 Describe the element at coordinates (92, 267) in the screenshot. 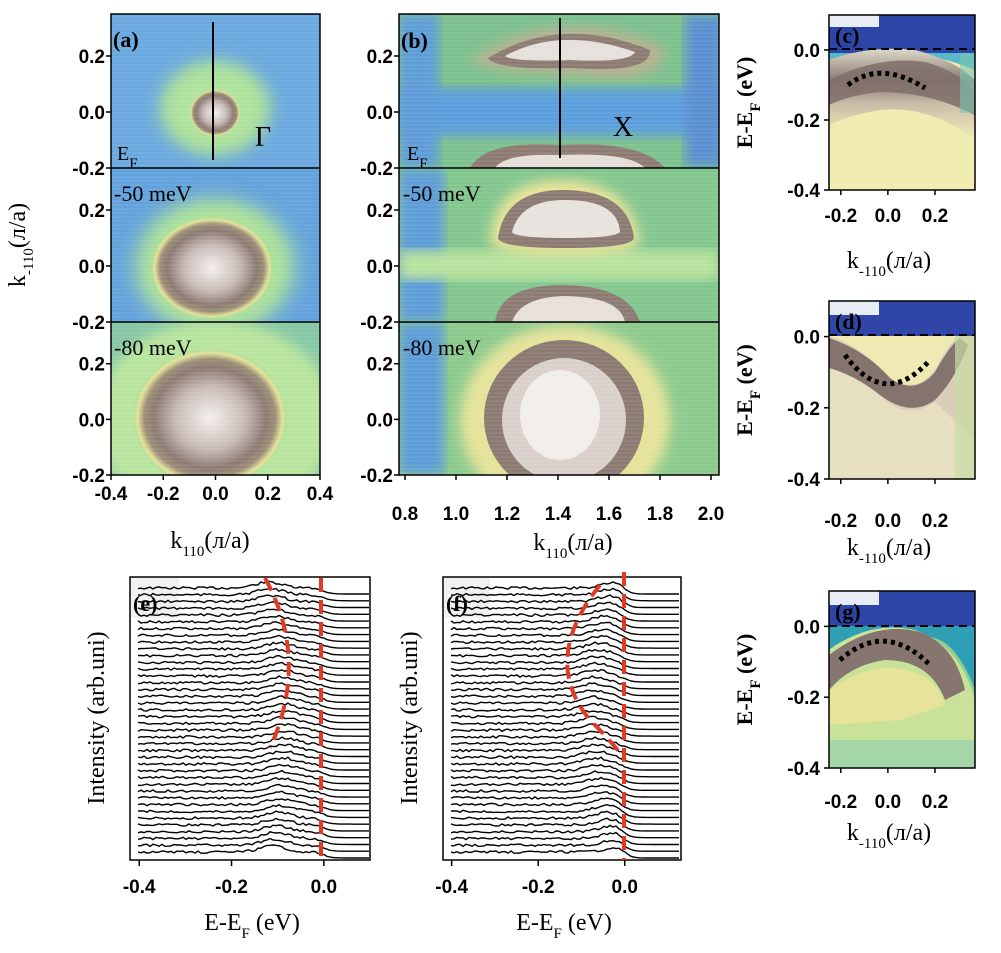

I see `ytick-a-1-0.0: 0.0` at that location.